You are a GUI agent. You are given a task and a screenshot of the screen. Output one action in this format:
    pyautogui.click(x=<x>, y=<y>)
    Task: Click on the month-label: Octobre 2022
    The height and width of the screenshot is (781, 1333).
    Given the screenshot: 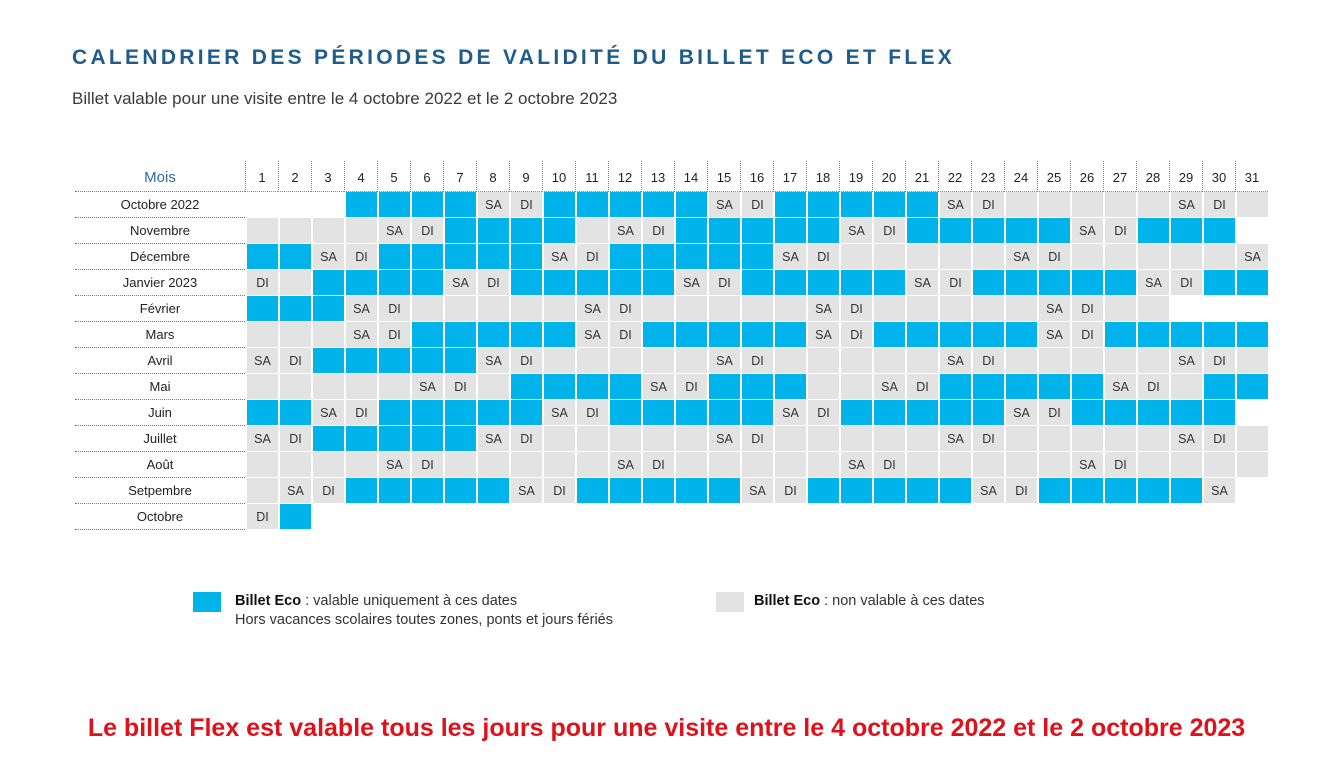 What is the action you would take?
    pyautogui.click(x=160, y=205)
    